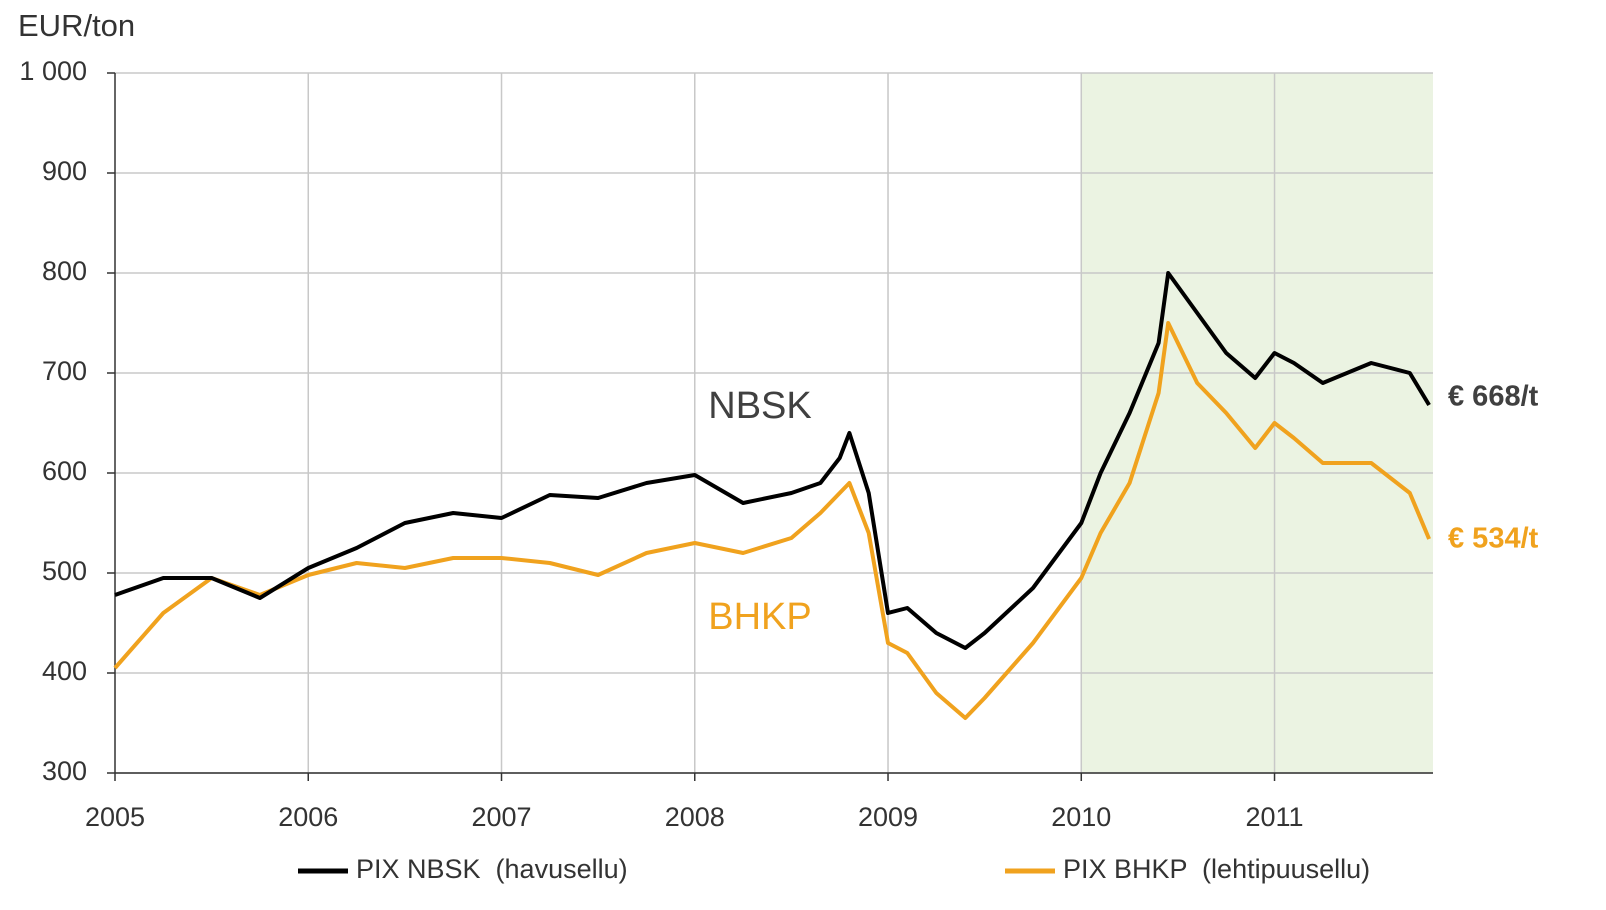 This screenshot has height=910, width=1606. What do you see at coordinates (1274, 817) in the screenshot?
I see `x-tick-label: 2011` at bounding box center [1274, 817].